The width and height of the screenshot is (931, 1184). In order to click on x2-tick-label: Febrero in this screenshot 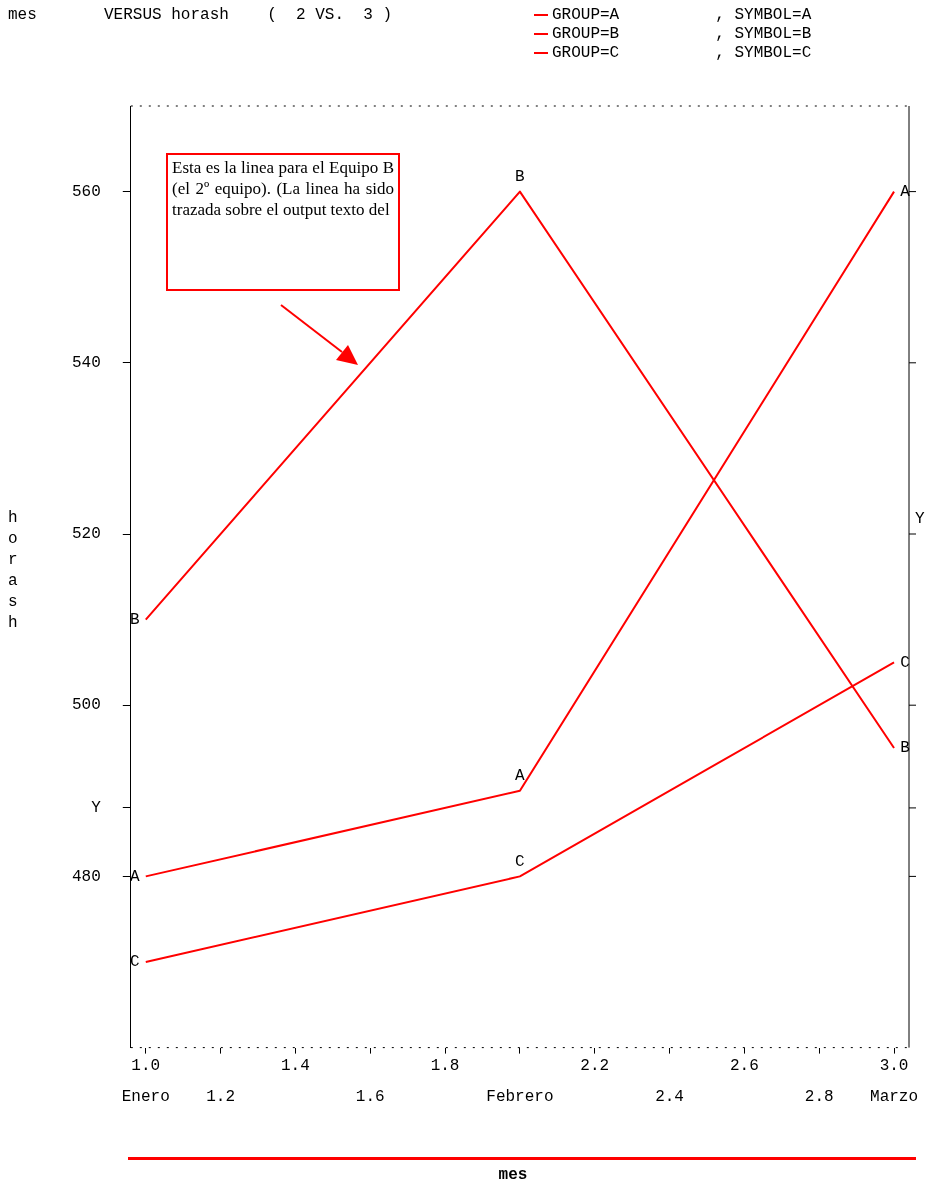, I will do `click(520, 1096)`.